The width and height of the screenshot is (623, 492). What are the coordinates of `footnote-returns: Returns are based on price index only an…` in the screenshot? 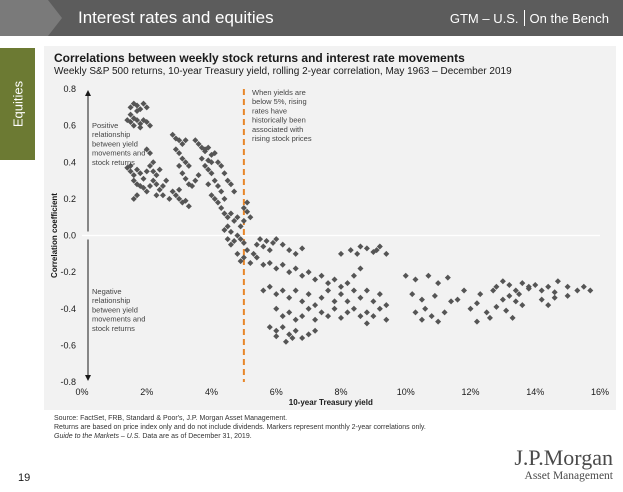 It's located at (240, 427).